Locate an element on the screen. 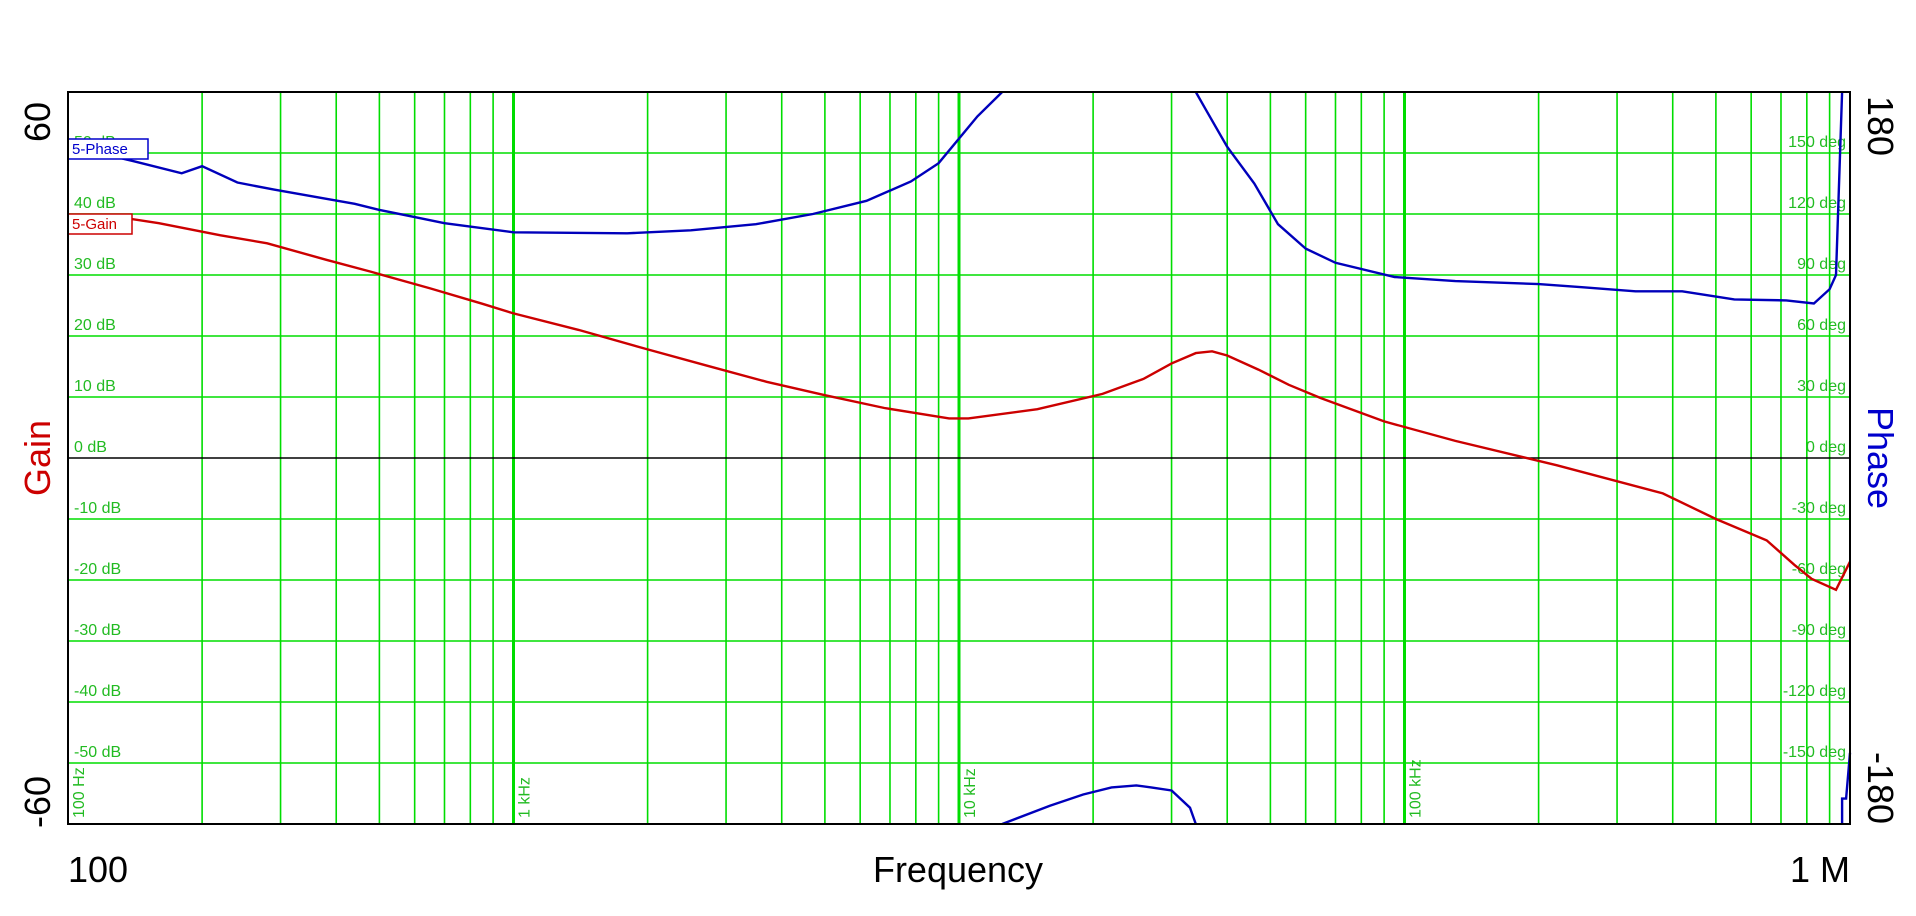 This screenshot has height=916, width=1916. y-right-tick-label: -90 deg is located at coordinates (1819, 630).